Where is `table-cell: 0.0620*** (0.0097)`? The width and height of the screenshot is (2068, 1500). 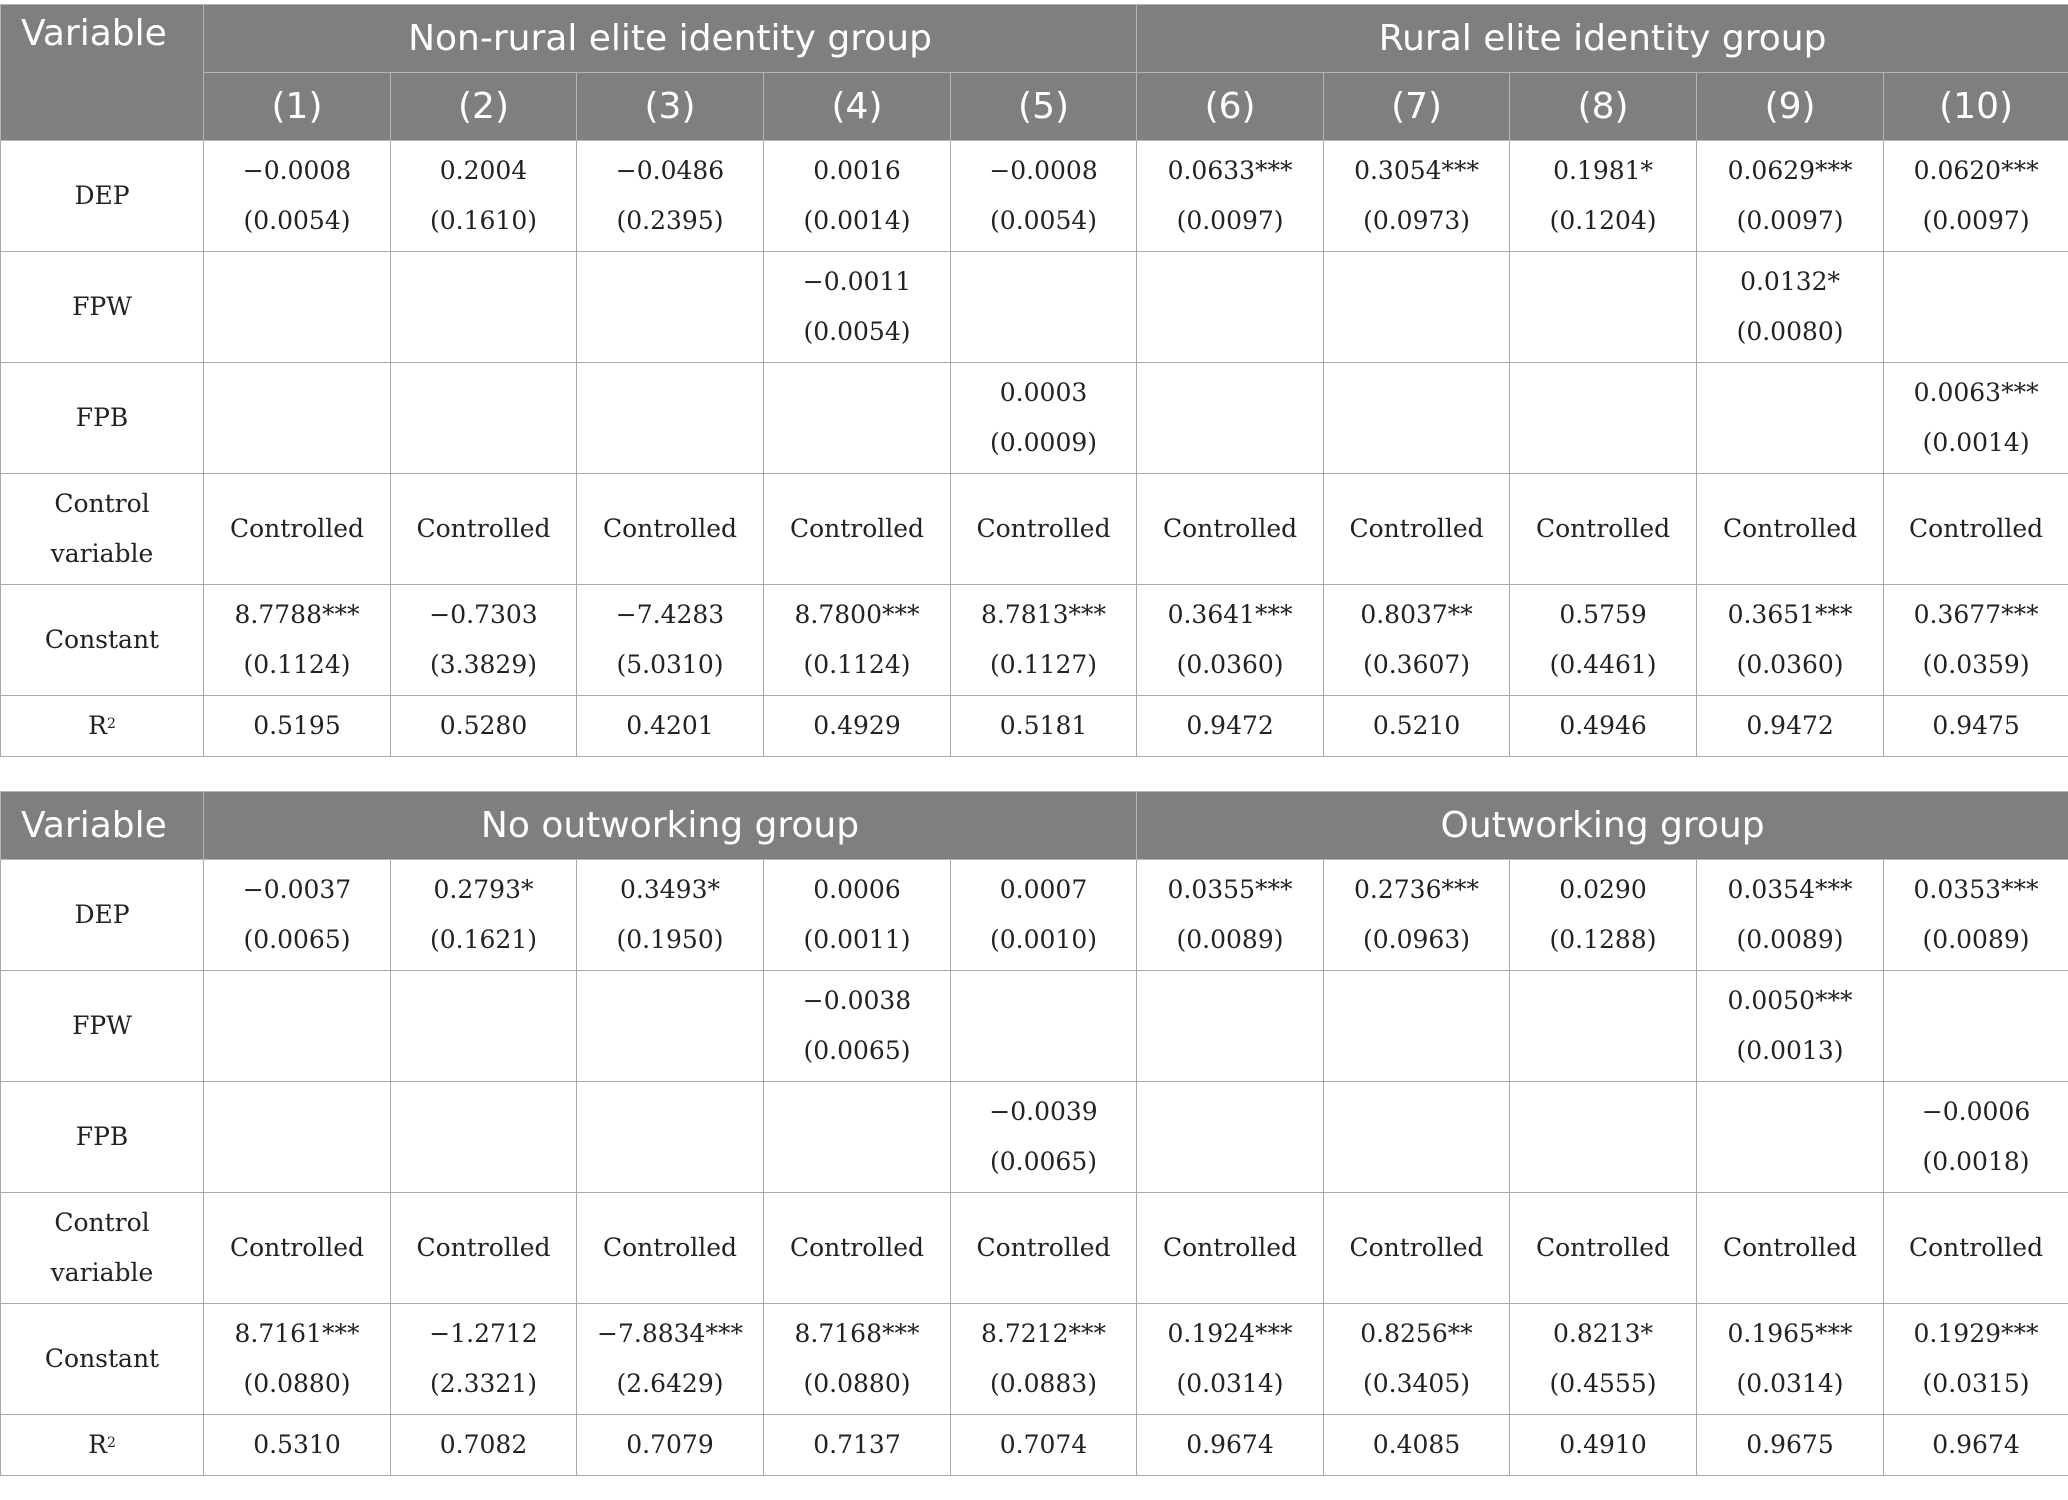 table-cell: 0.0620*** (0.0097) is located at coordinates (1975, 196).